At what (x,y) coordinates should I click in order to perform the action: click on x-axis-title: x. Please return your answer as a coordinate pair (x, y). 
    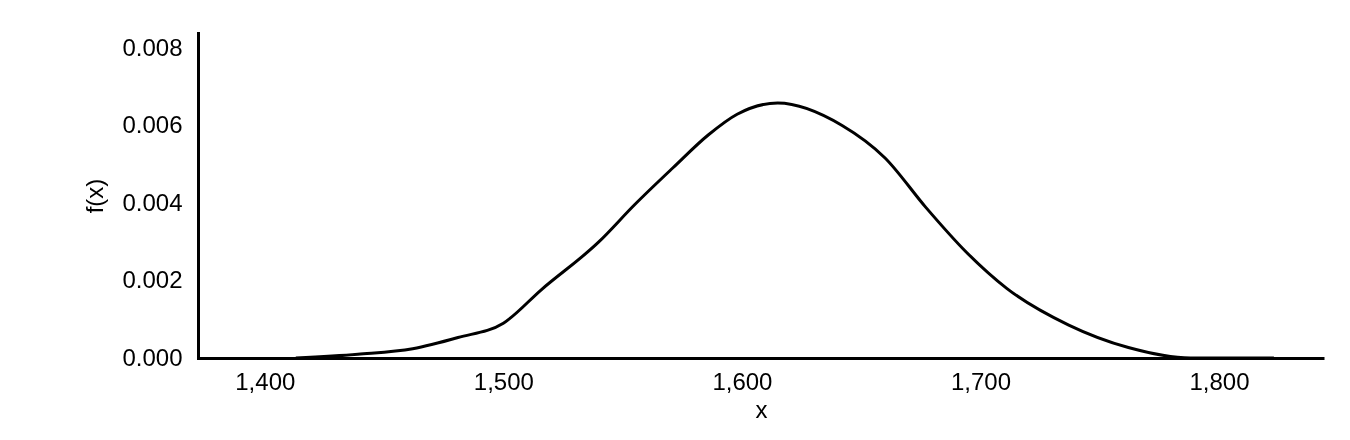
    Looking at the image, I should click on (761, 409).